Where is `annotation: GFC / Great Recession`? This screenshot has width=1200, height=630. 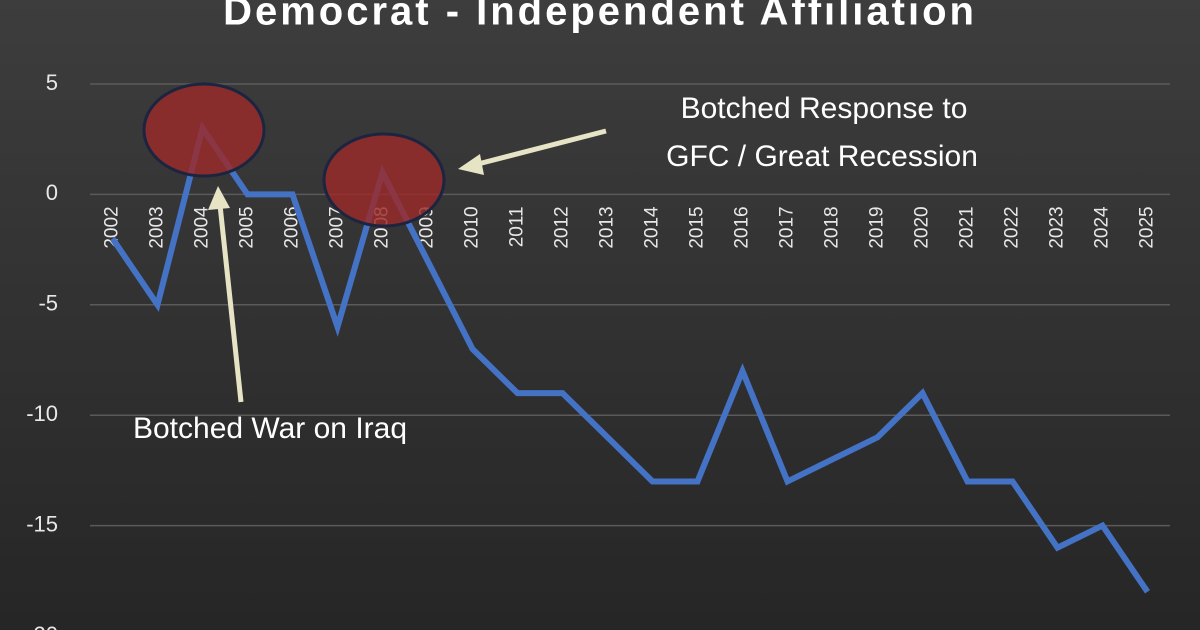 annotation: GFC / Great Recession is located at coordinates (822, 156).